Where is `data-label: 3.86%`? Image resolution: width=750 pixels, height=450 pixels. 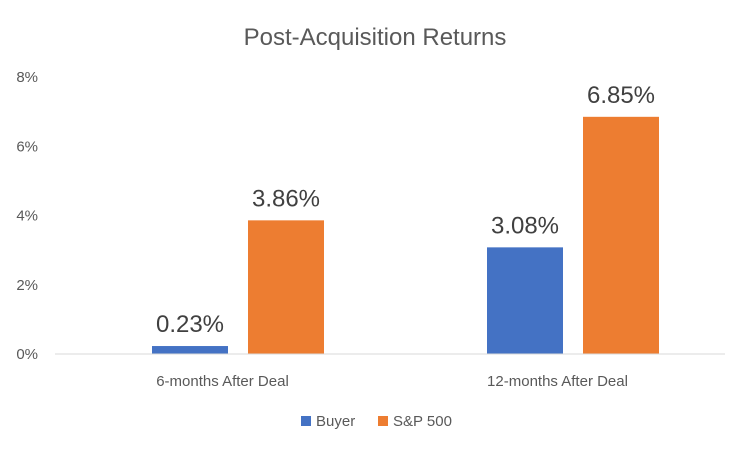
data-label: 3.86% is located at coordinates (286, 198).